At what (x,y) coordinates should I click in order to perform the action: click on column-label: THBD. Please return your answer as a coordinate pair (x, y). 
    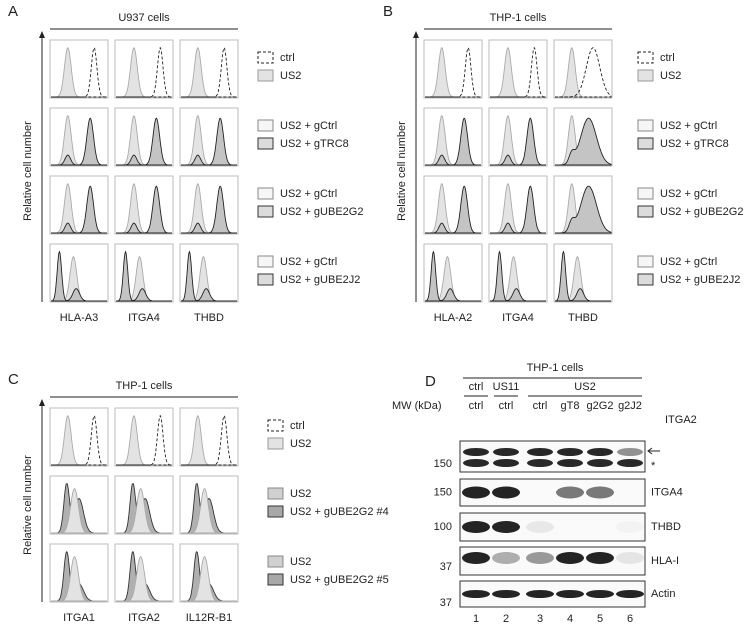
    Looking at the image, I should click on (209, 318).